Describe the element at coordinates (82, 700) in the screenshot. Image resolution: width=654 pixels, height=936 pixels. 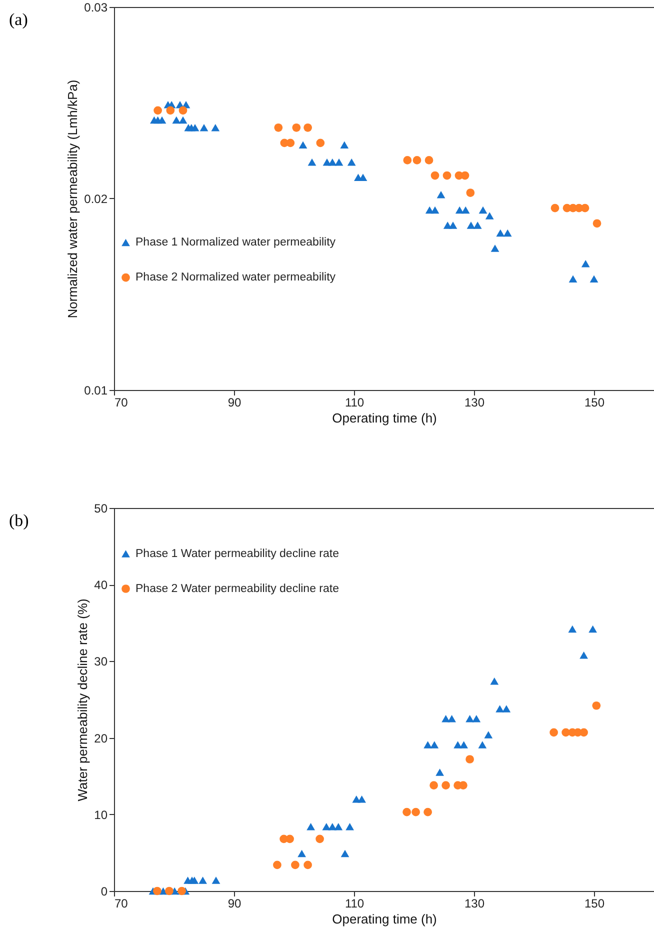
I see `y-axis-title: Water permeability decline rate (%)` at that location.